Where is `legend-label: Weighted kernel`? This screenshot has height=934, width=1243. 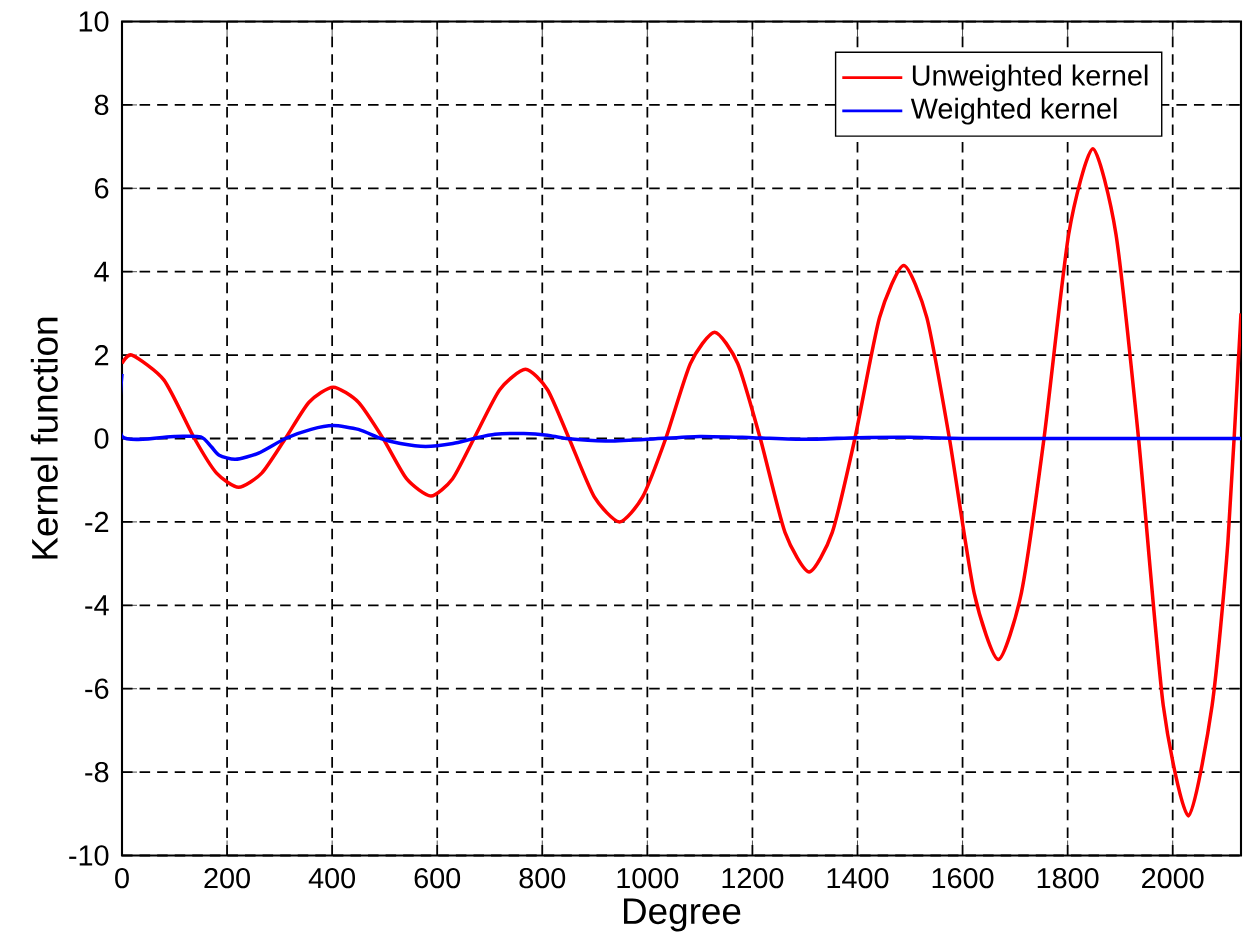
legend-label: Weighted kernel is located at coordinates (1013, 111).